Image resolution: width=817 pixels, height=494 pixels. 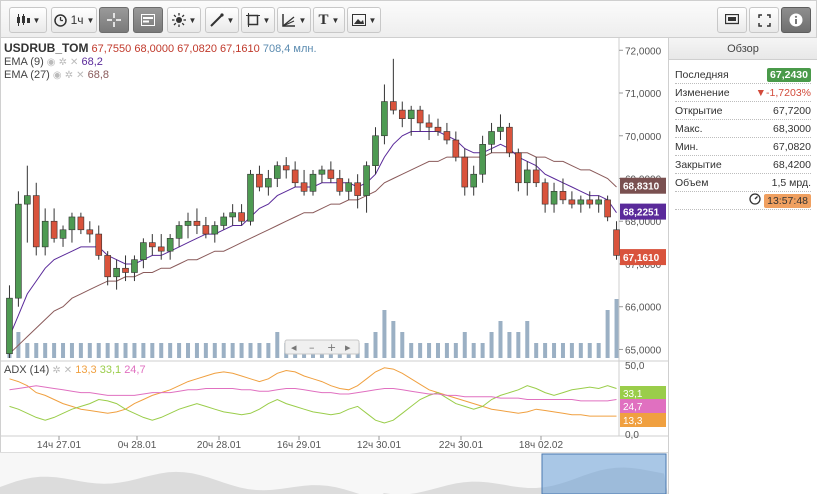 What do you see at coordinates (294, 347) in the screenshot?
I see `scroll-left-icon: ◂` at bounding box center [294, 347].